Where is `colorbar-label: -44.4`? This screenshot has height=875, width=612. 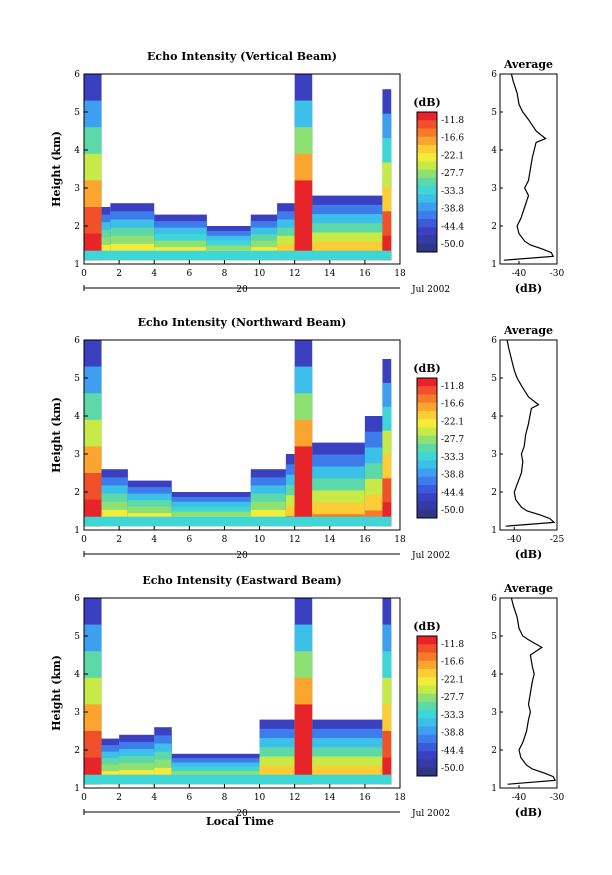 colorbar-label: -44.4 is located at coordinates (452, 493).